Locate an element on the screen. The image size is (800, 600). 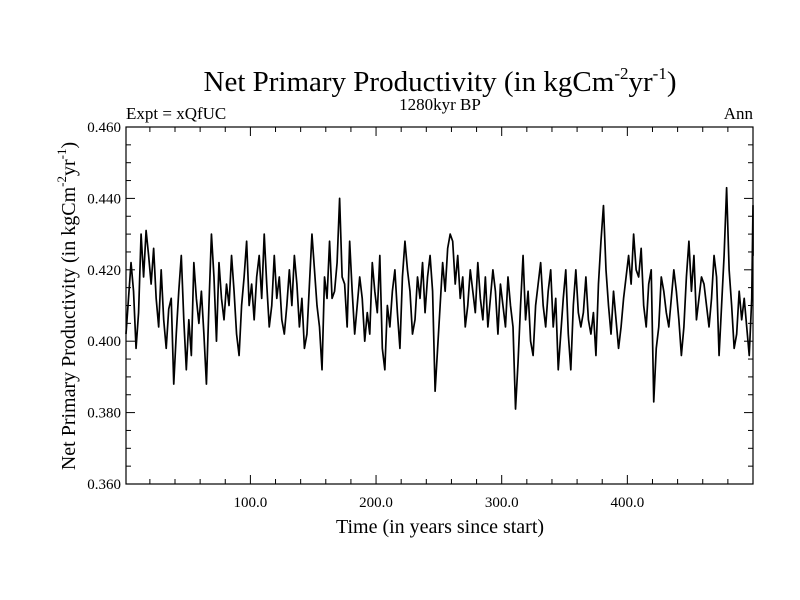
y-tick-label: 0.400 is located at coordinates (104, 342).